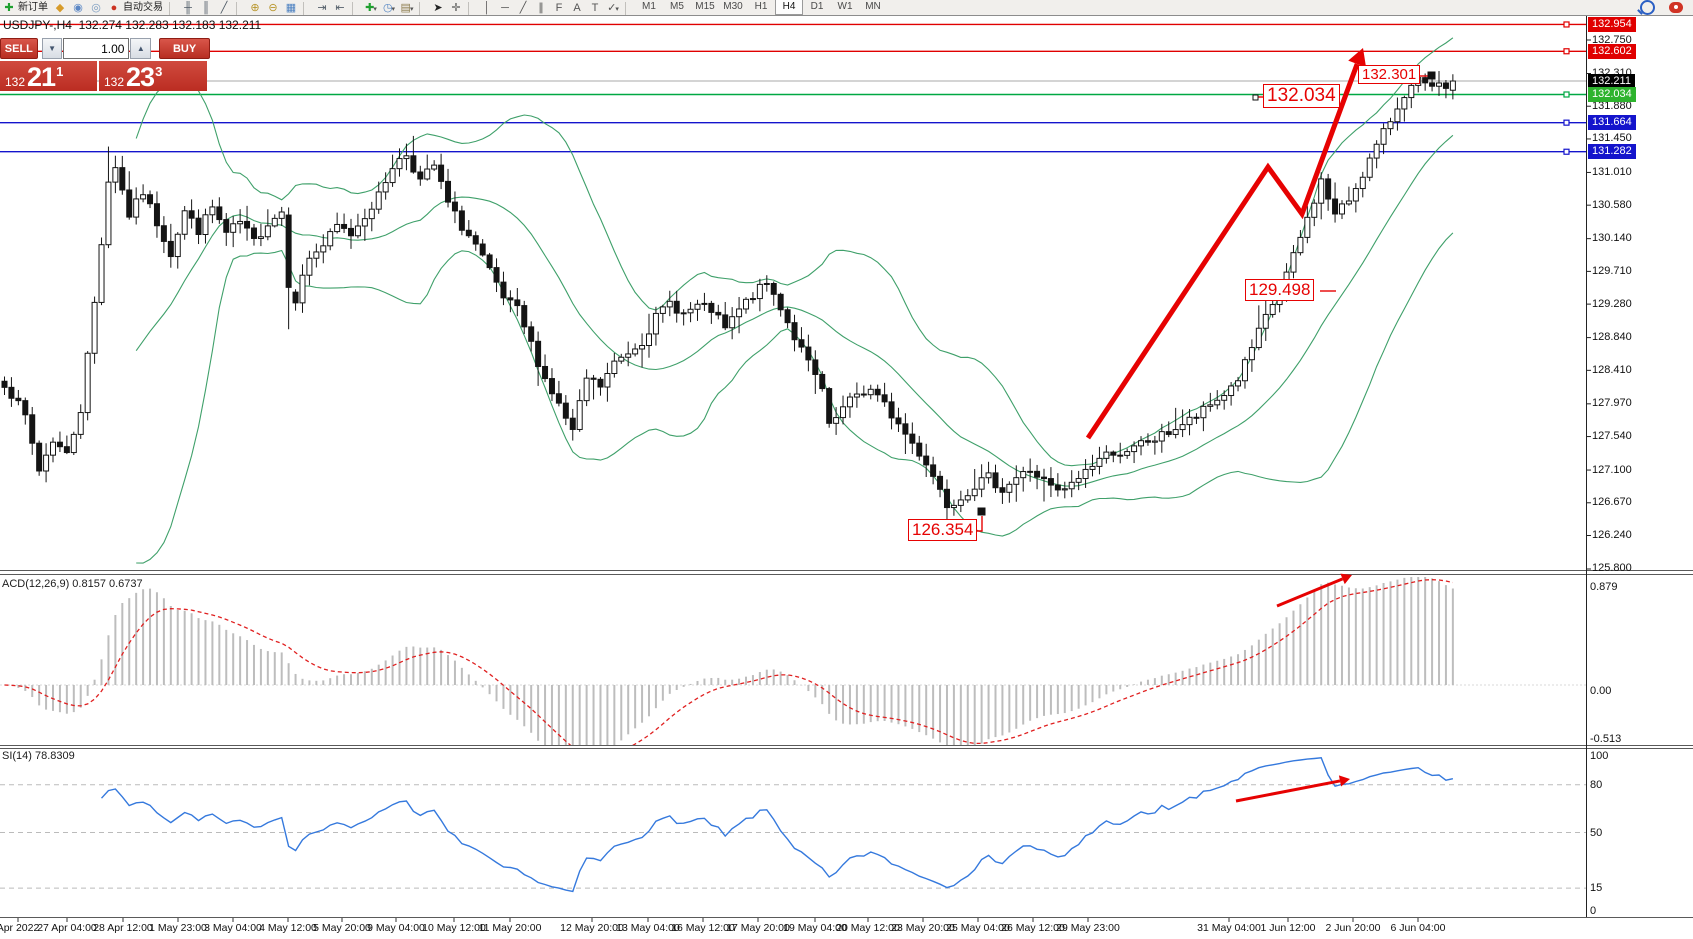 The height and width of the screenshot is (939, 1693). I want to click on autotrade-icon: ●, so click(114, 8).